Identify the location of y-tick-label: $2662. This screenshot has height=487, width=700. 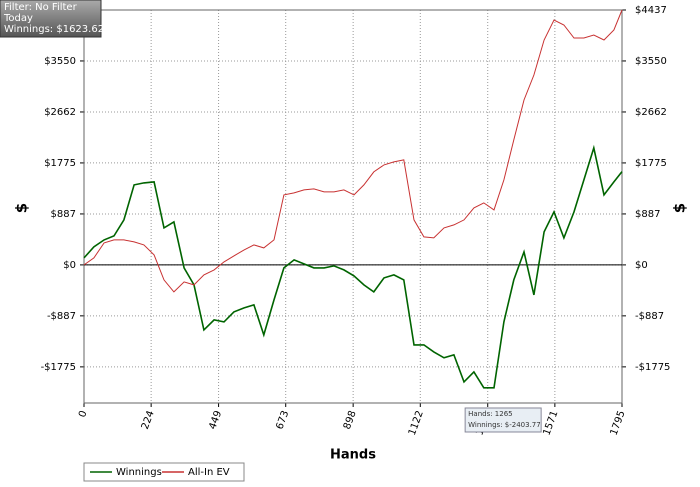
(60, 112).